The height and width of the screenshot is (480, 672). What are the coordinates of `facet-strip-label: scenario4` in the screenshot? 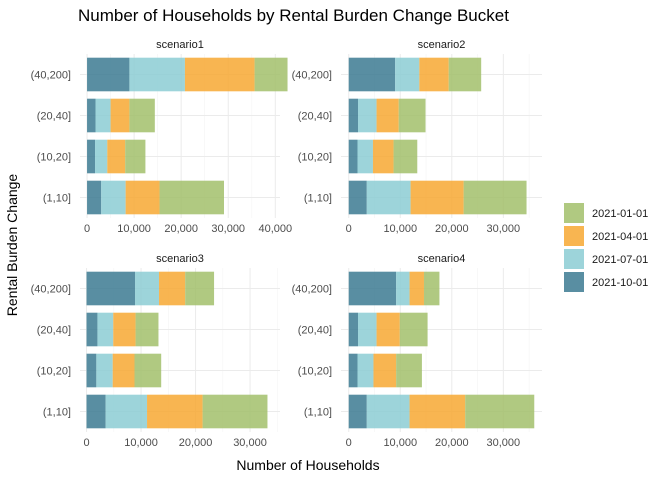 It's located at (442, 259).